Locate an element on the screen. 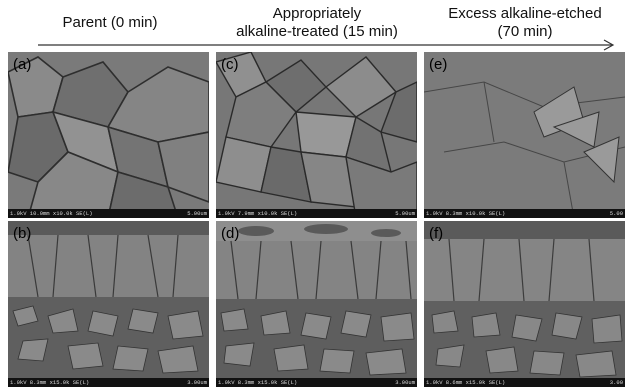 Image resolution: width=625 pixels, height=387 pixels. heading-line-2: (70 min) is located at coordinates (525, 31).